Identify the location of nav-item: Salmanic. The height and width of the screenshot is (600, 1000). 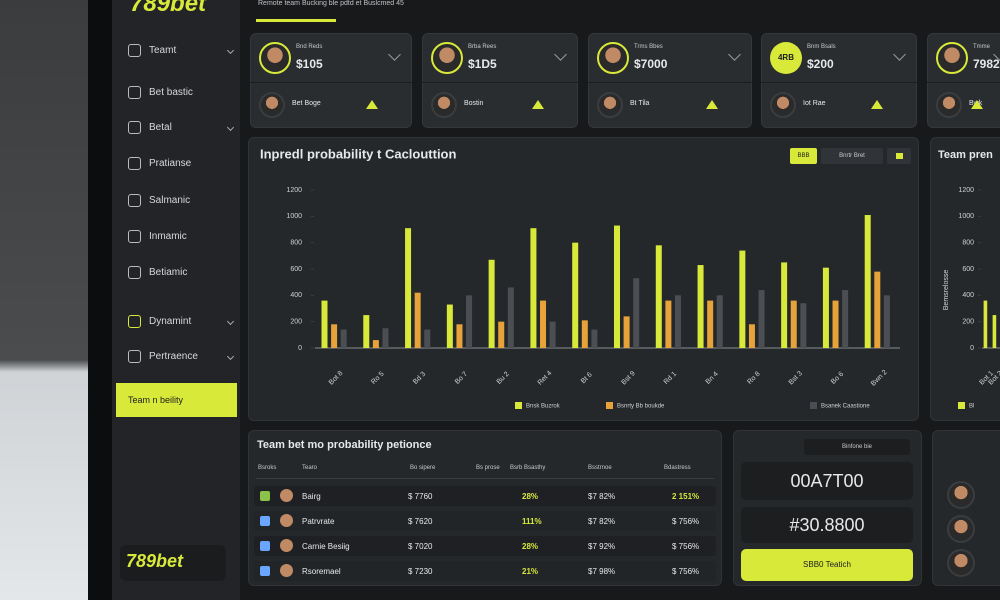
(180, 200).